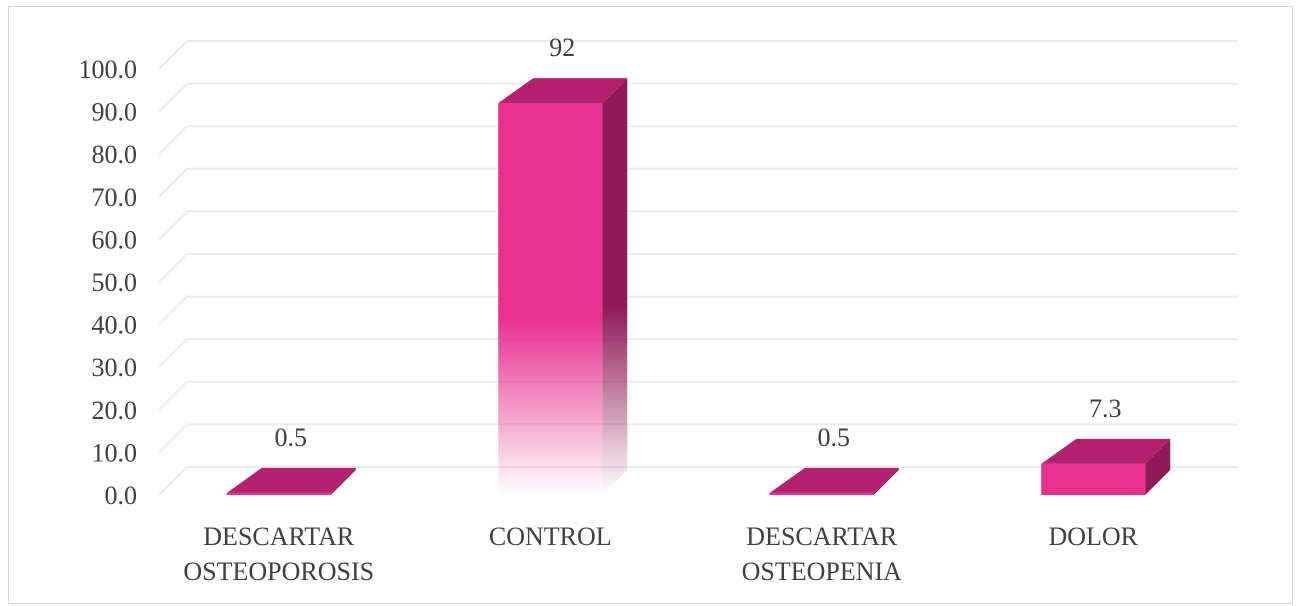 This screenshot has height=606, width=1297. Describe the element at coordinates (834, 437) in the screenshot. I see `data-label-2: 0.5` at that location.